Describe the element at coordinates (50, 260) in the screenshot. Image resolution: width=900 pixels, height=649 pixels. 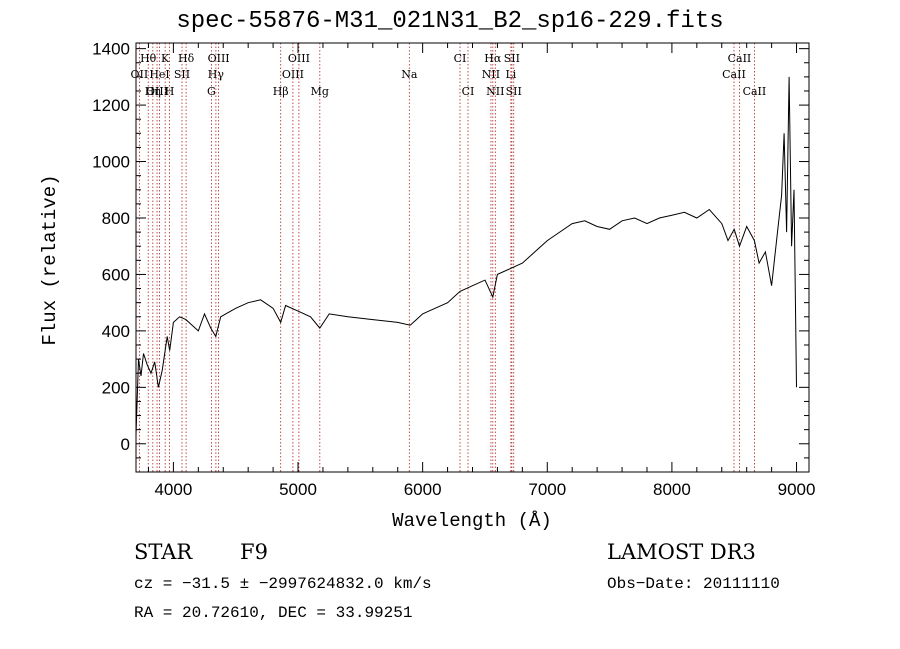
I see `y-axis-label: Flux (relative)` at that location.